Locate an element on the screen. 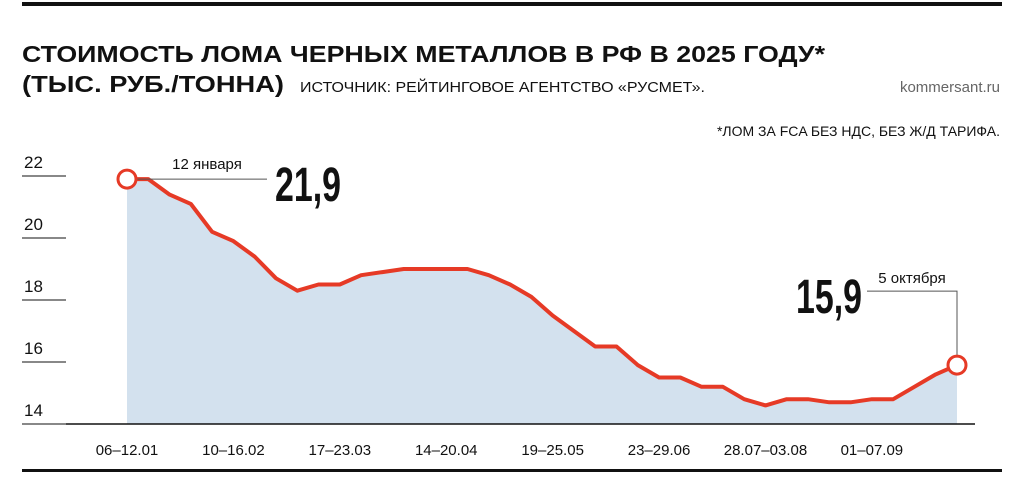 Image resolution: width=1024 pixels, height=500 pixels. y-tick-label: 14 is located at coordinates (33, 410).